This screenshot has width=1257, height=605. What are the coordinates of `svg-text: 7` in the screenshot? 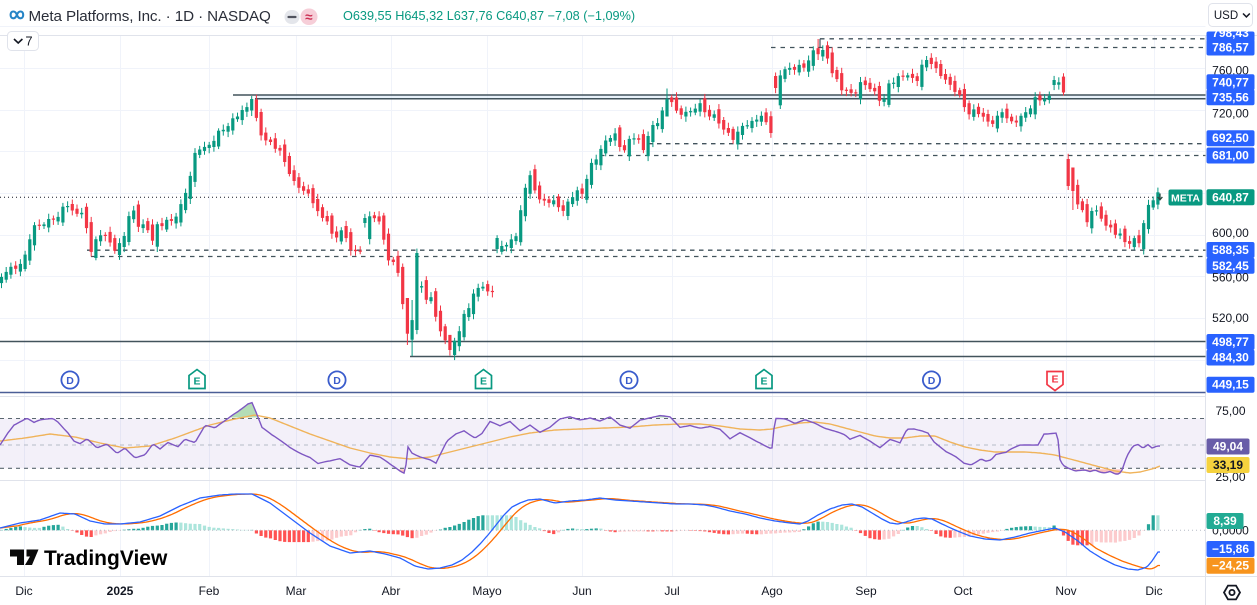 It's located at (28, 41).